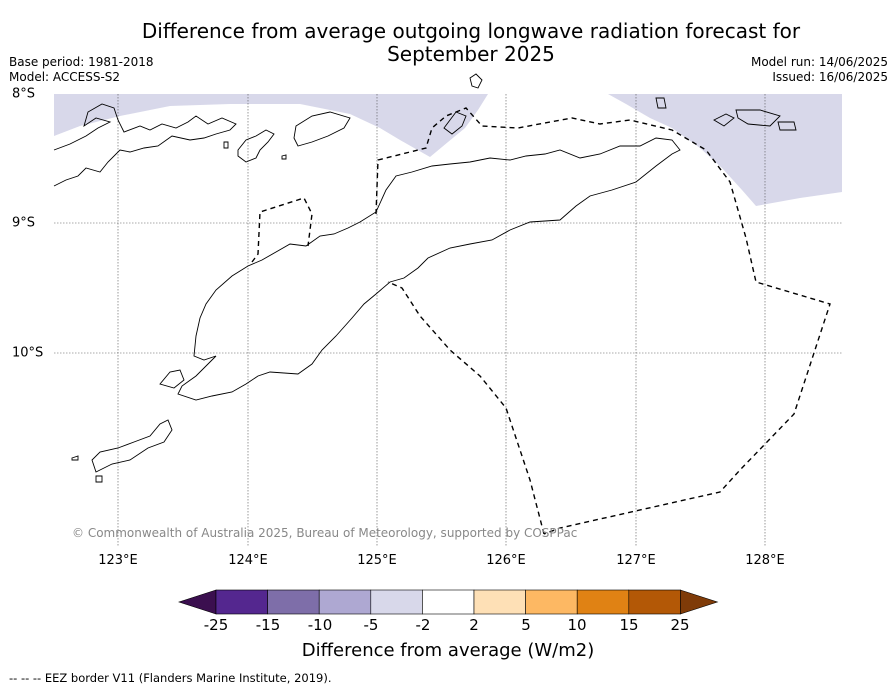  Describe the element at coordinates (526, 625) in the screenshot. I see `cbar-tick: 5` at that location.